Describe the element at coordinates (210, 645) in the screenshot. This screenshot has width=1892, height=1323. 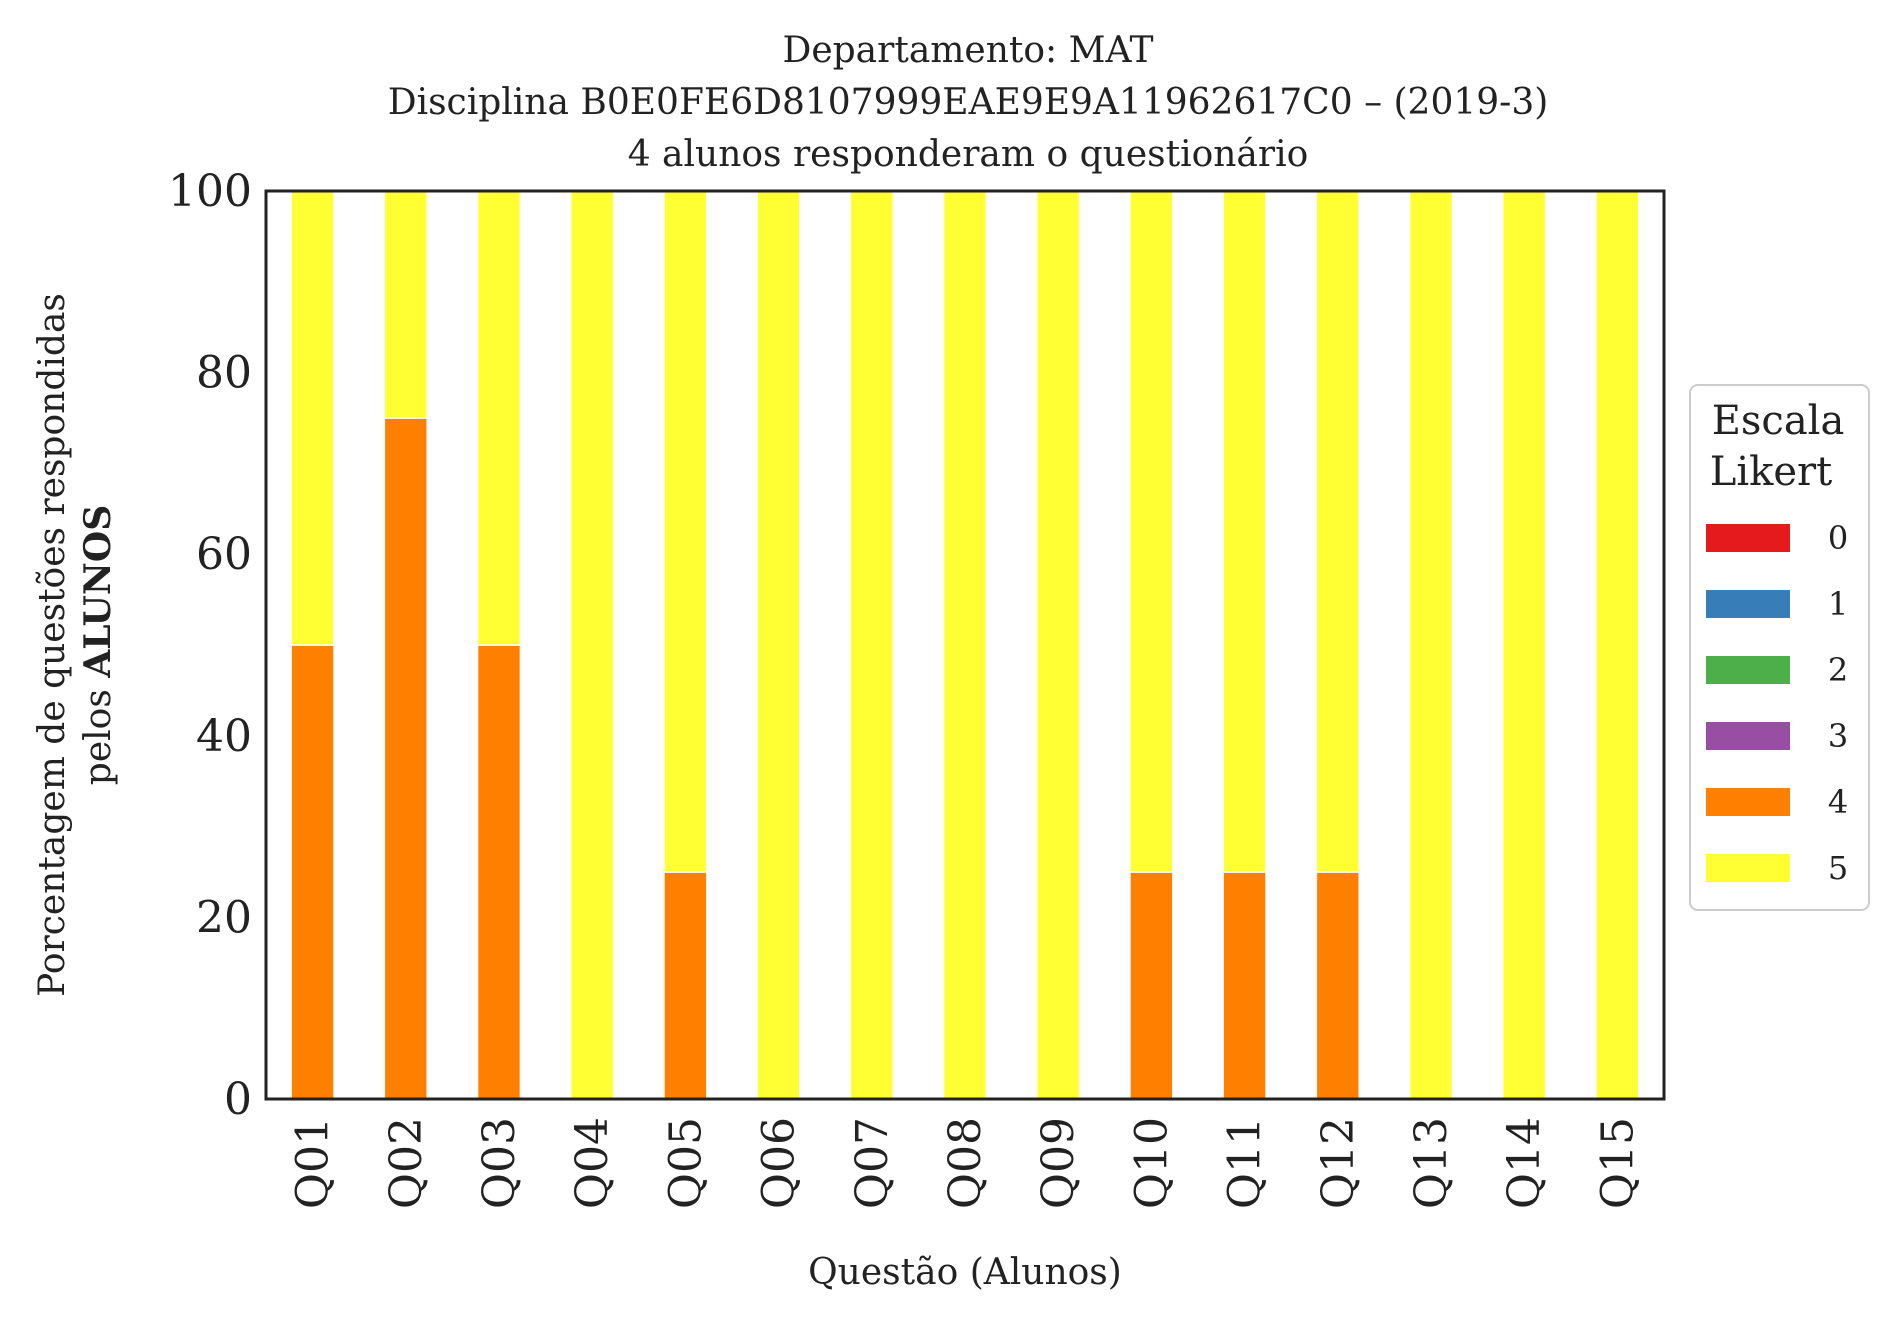
I see `y-axis-ticks: 0 20 40 60 80 100` at that location.